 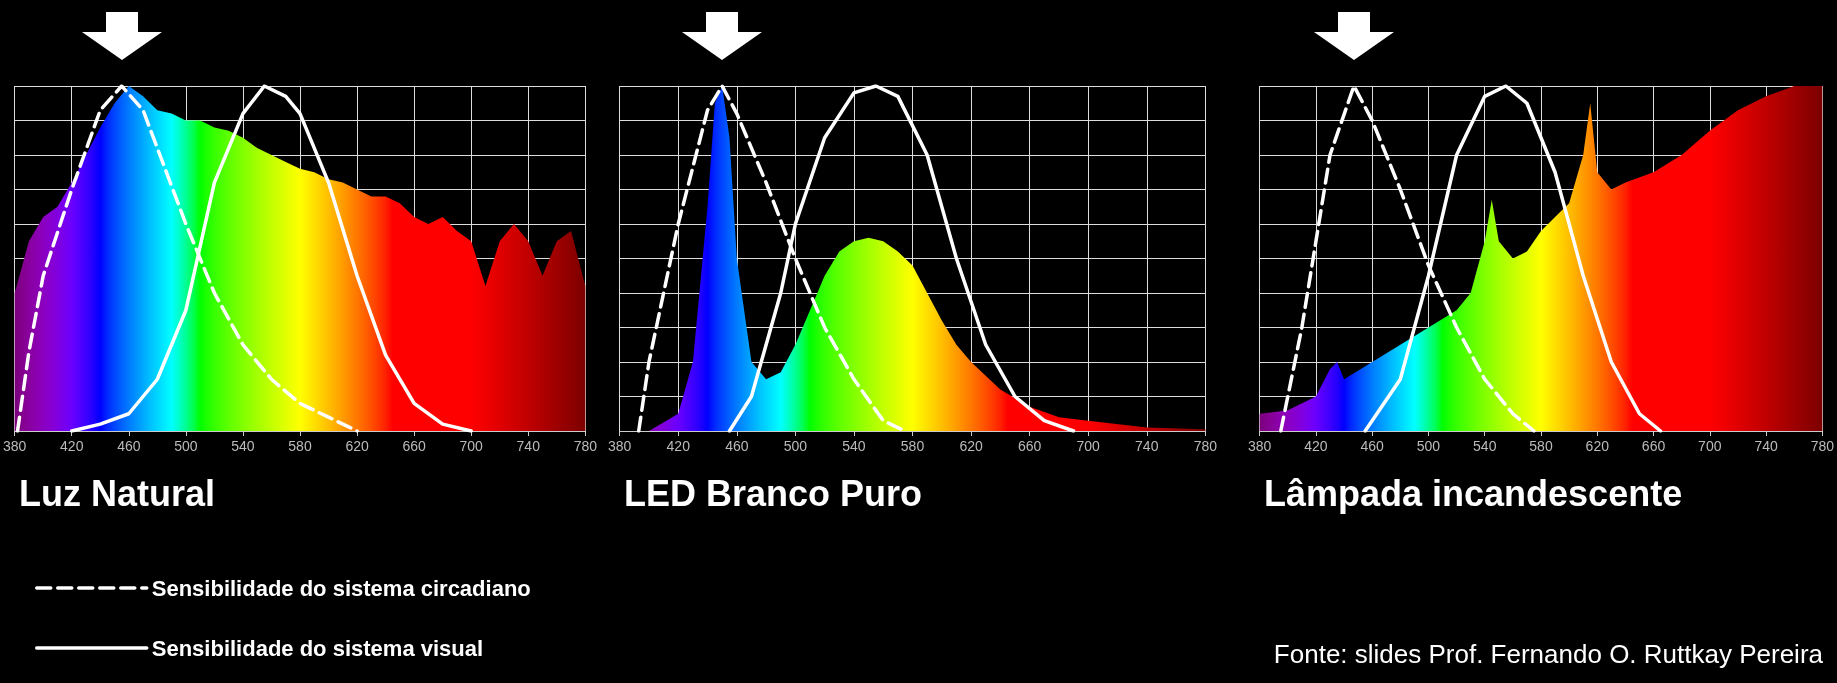 I want to click on text: Lâmpada incandescente, so click(x=1473, y=493).